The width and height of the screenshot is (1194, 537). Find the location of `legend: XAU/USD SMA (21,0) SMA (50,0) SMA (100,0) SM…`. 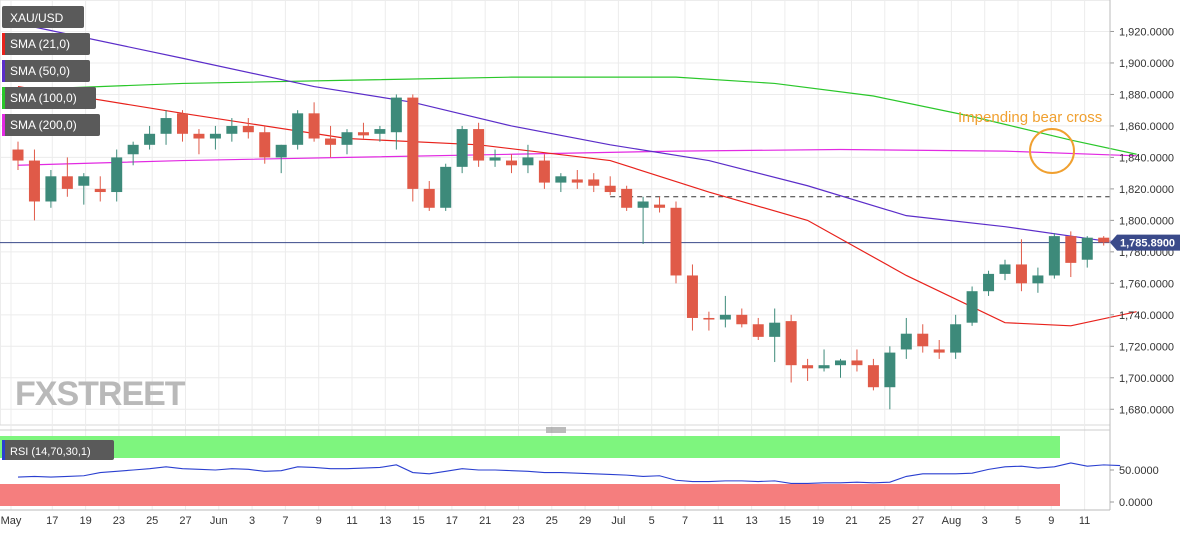

legend: XAU/USD SMA (21,0) SMA (50,0) SMA (100,0) SM… is located at coordinates (51, 71).